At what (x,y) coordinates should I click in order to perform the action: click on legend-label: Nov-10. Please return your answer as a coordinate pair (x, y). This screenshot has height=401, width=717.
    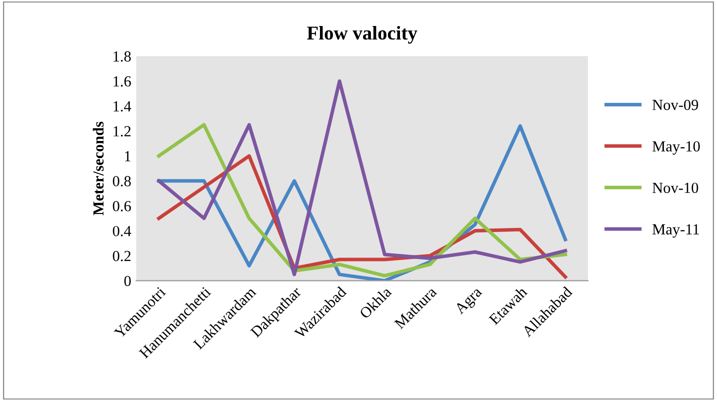
    Looking at the image, I should click on (675, 188).